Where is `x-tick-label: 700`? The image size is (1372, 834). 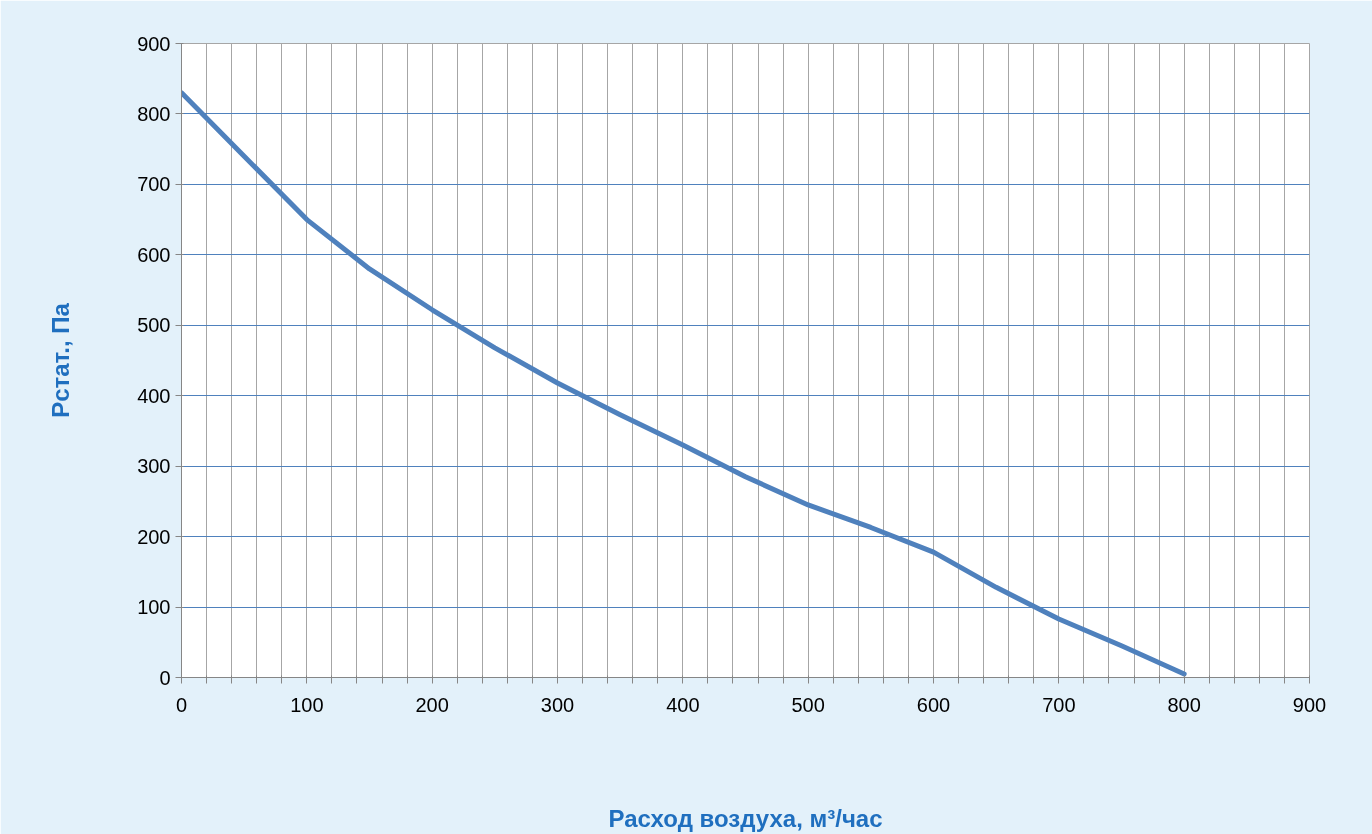 x-tick-label: 700 is located at coordinates (1059, 704).